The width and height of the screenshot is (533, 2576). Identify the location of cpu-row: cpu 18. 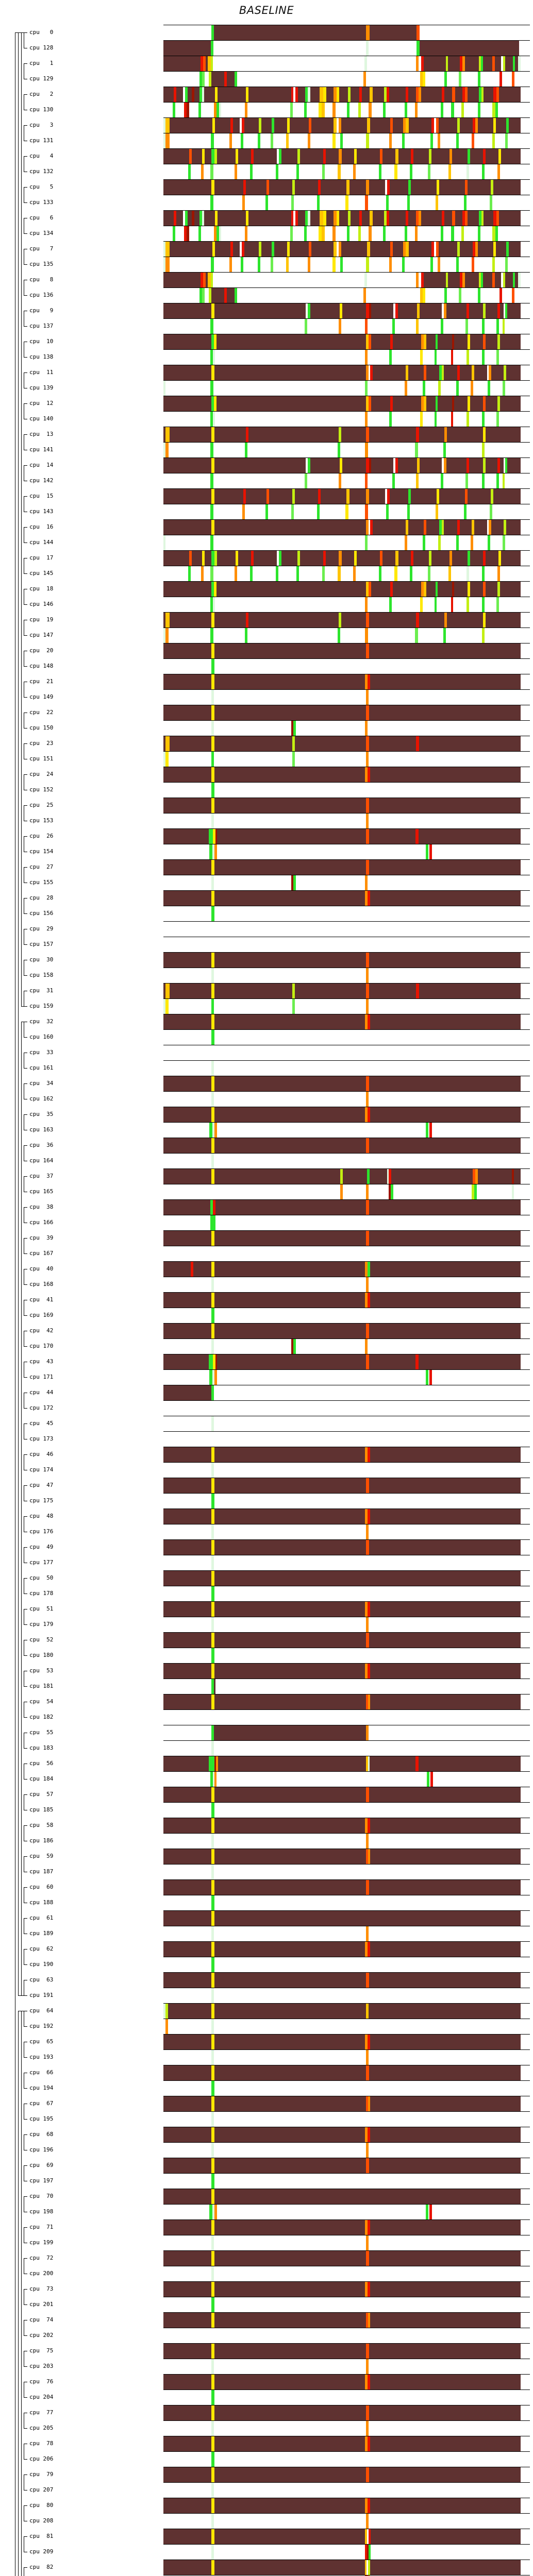
(266, 589).